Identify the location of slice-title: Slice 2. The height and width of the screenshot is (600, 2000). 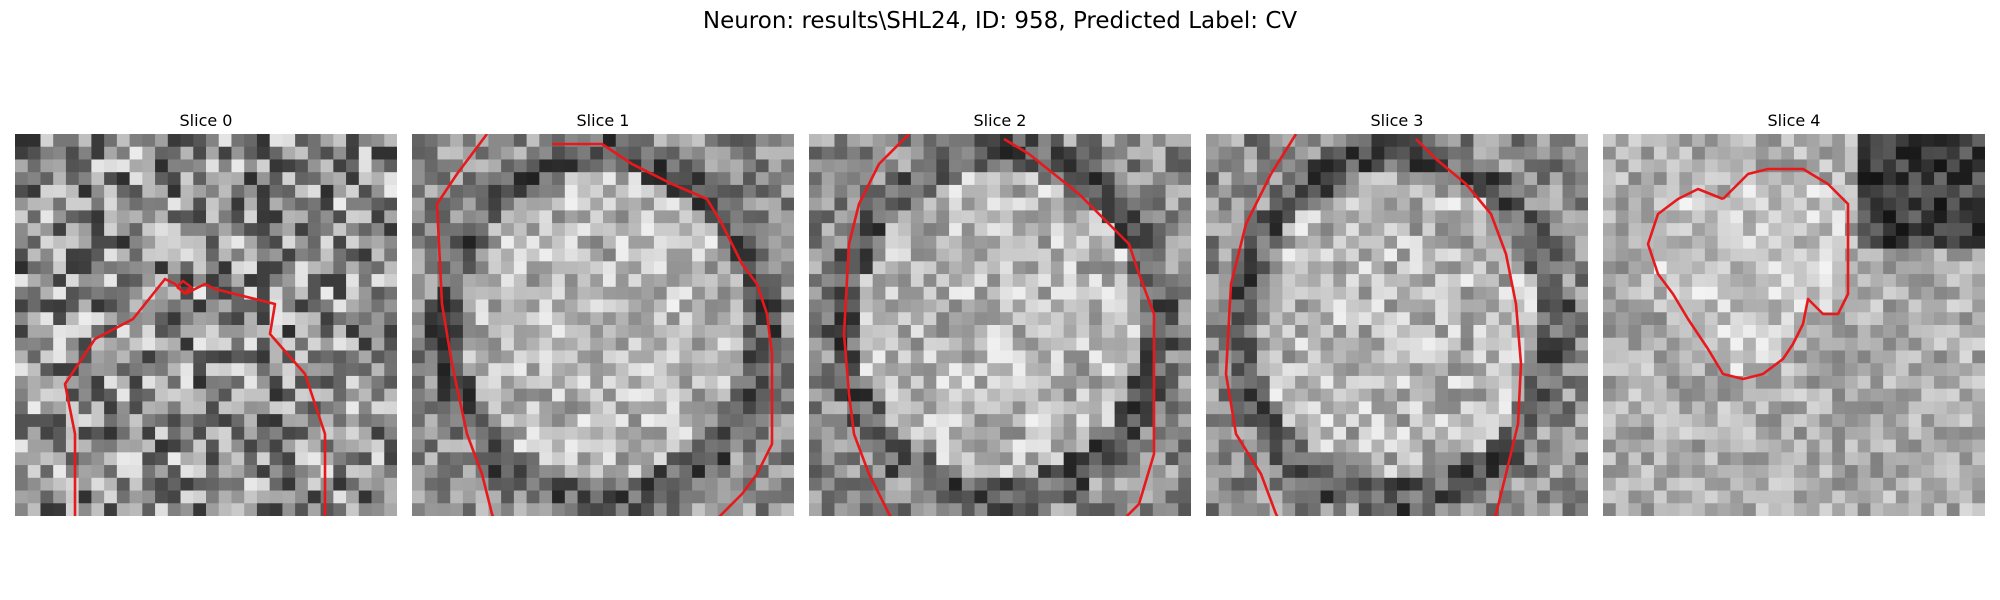
(1000, 120).